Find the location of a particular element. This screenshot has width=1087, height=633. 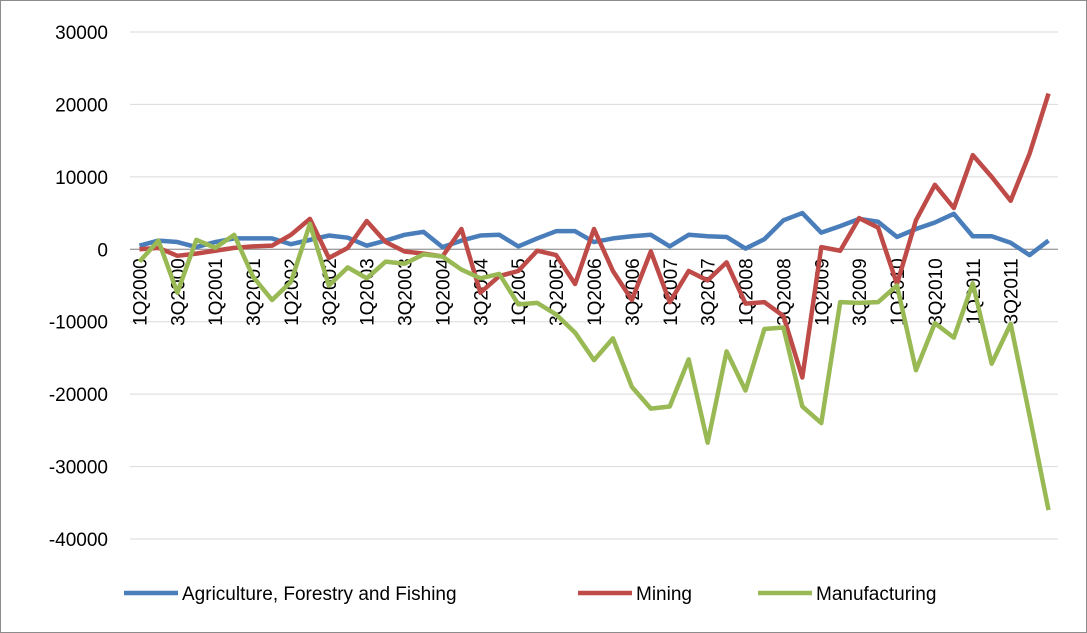

x-tick-label: 1Q2005 is located at coordinates (519, 292).